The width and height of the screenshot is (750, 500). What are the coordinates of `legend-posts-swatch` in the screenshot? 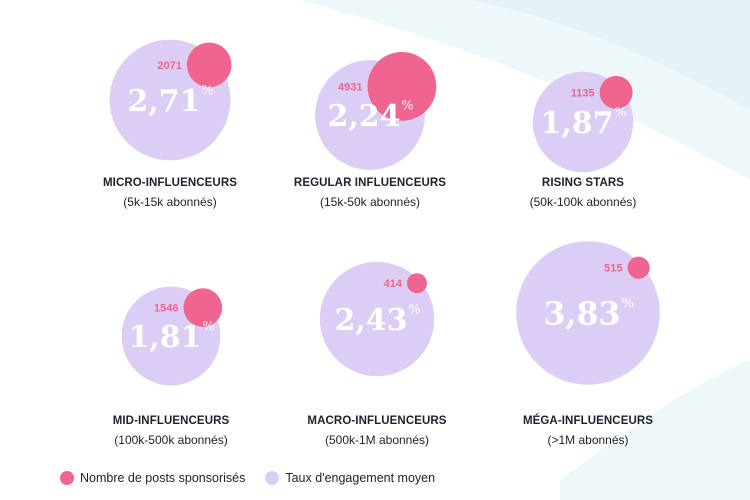 It's located at (67, 478).